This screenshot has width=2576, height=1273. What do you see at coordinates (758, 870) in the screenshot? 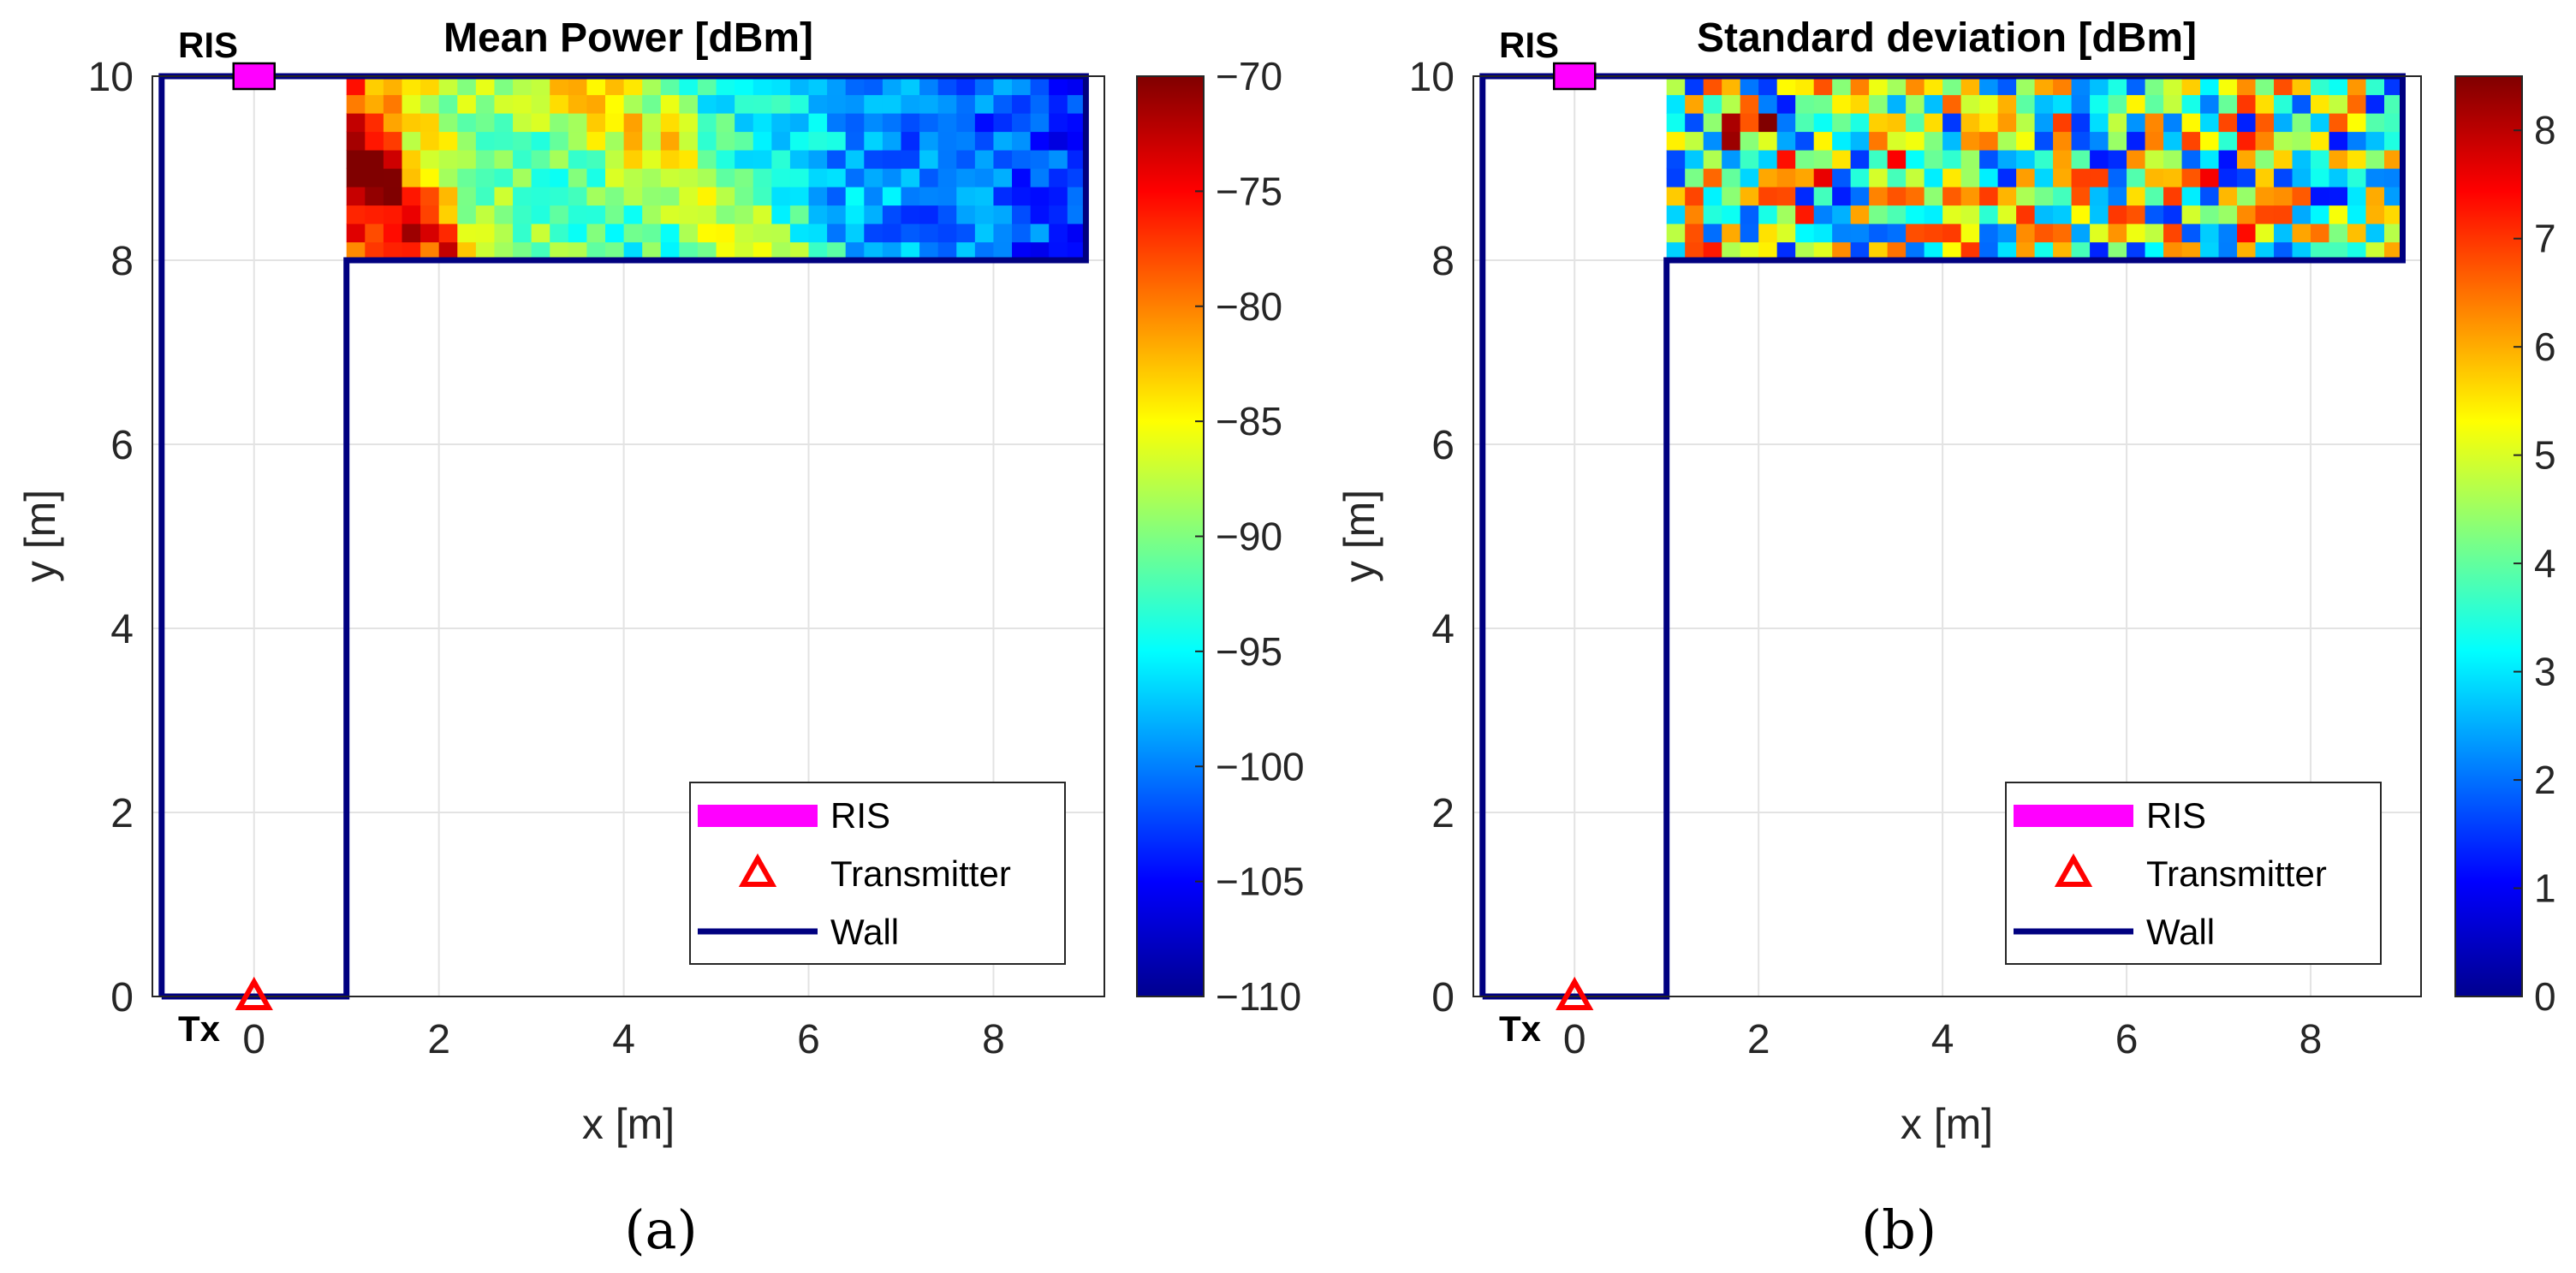
I see `legend-transmitter-swatch-a` at bounding box center [758, 870].